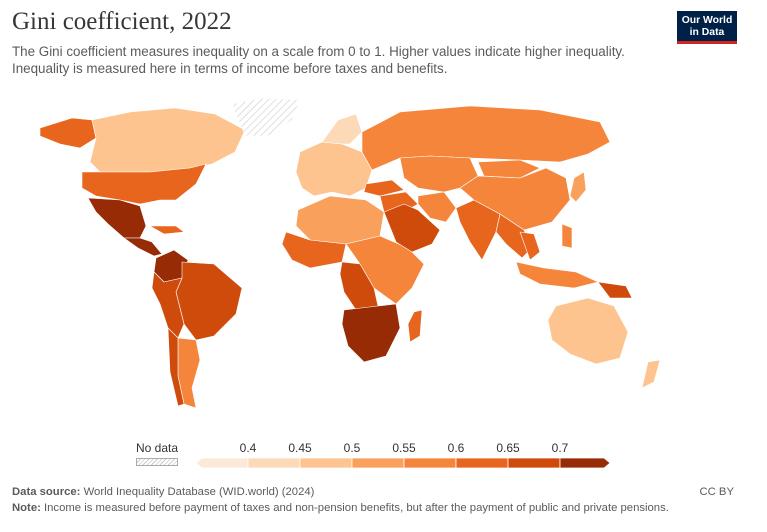 Image resolution: width=767 pixels, height=532 pixels. Describe the element at coordinates (615, 290) in the screenshot. I see `region-png` at that location.